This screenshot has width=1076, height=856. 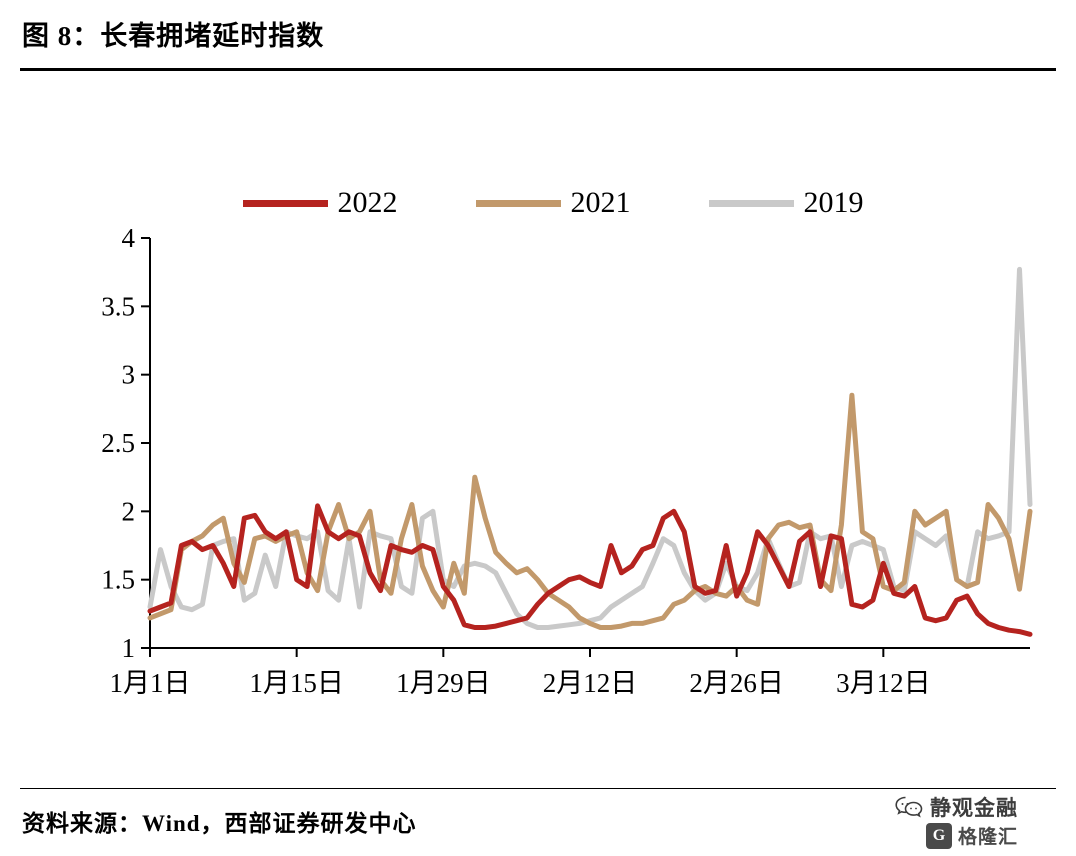 What do you see at coordinates (443, 683) in the screenshot?
I see `x-axis-tick-label: 1月29日` at bounding box center [443, 683].